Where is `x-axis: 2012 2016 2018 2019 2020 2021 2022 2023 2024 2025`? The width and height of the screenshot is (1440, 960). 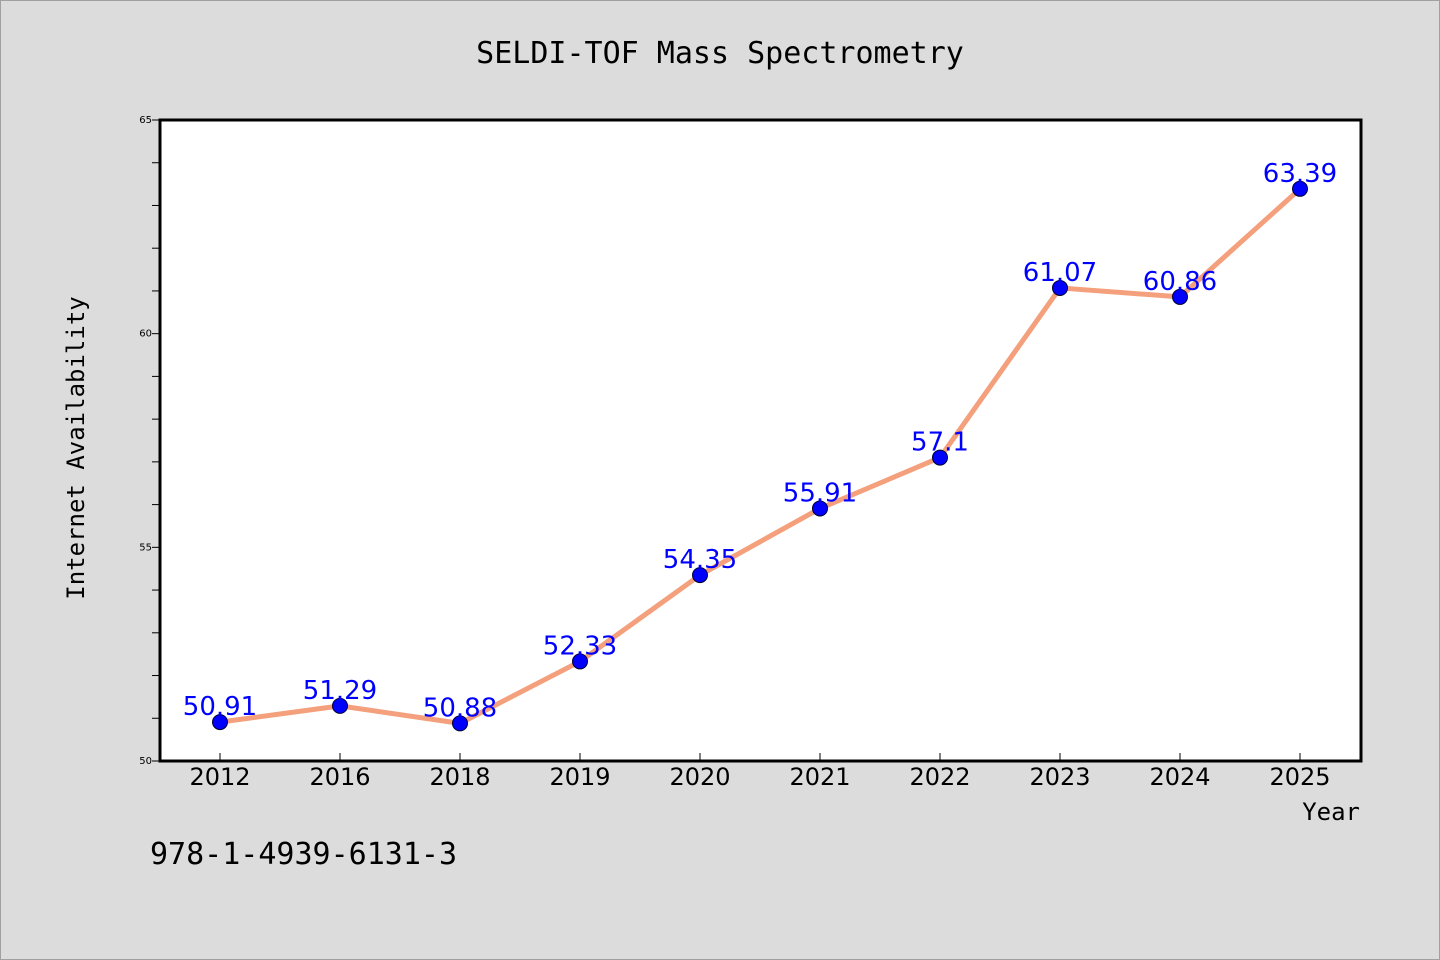
x-axis: 2012 2016 2018 2019 2020 2021 2022 2023 2024 2025 is located at coordinates (760, 772).